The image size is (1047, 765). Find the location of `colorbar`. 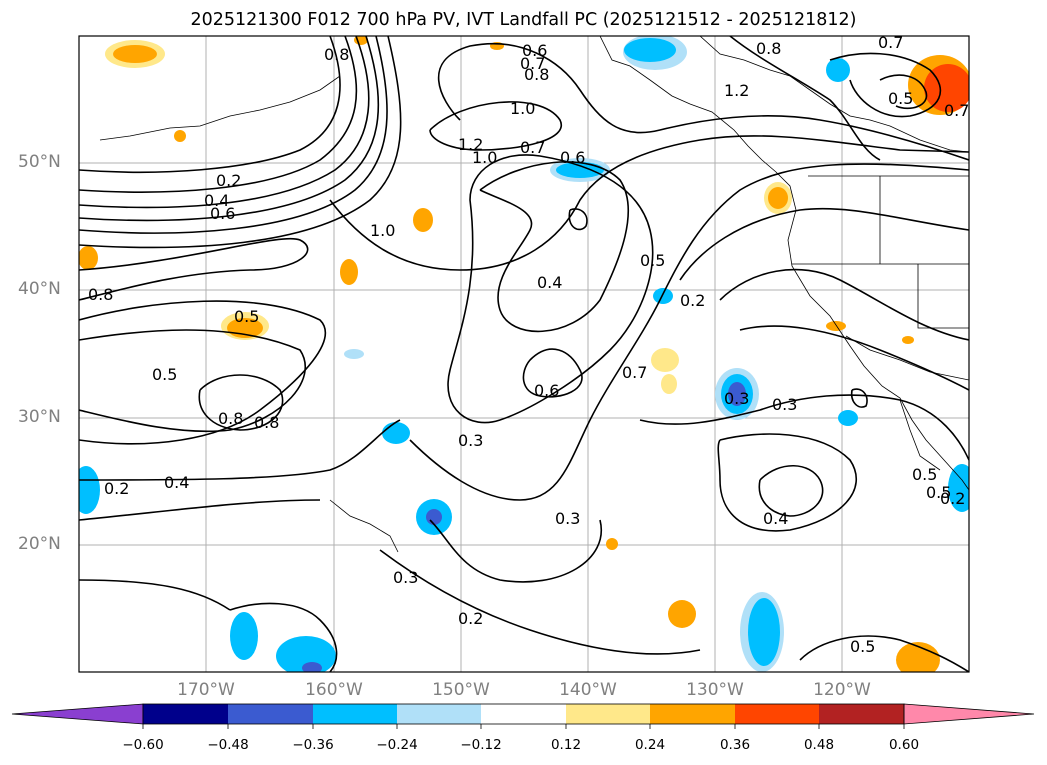

colorbar is located at coordinates (523, 716).